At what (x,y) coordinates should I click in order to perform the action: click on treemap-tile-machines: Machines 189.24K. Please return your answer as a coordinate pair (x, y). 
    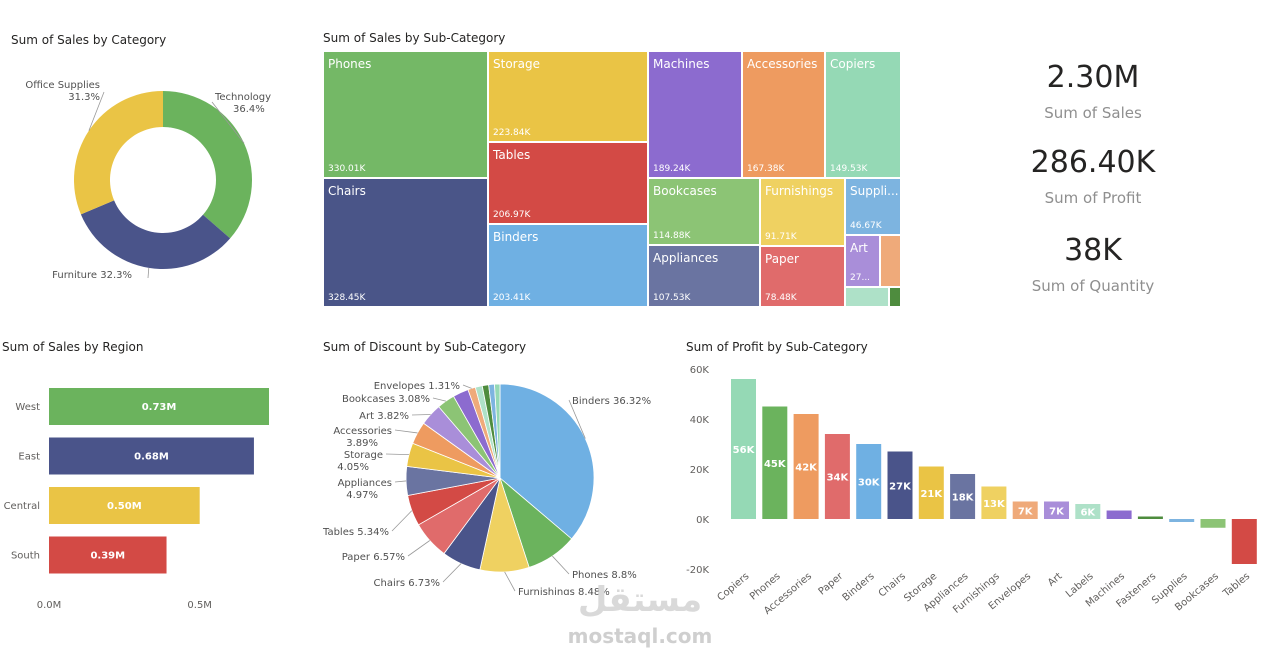
    Looking at the image, I should click on (695, 114).